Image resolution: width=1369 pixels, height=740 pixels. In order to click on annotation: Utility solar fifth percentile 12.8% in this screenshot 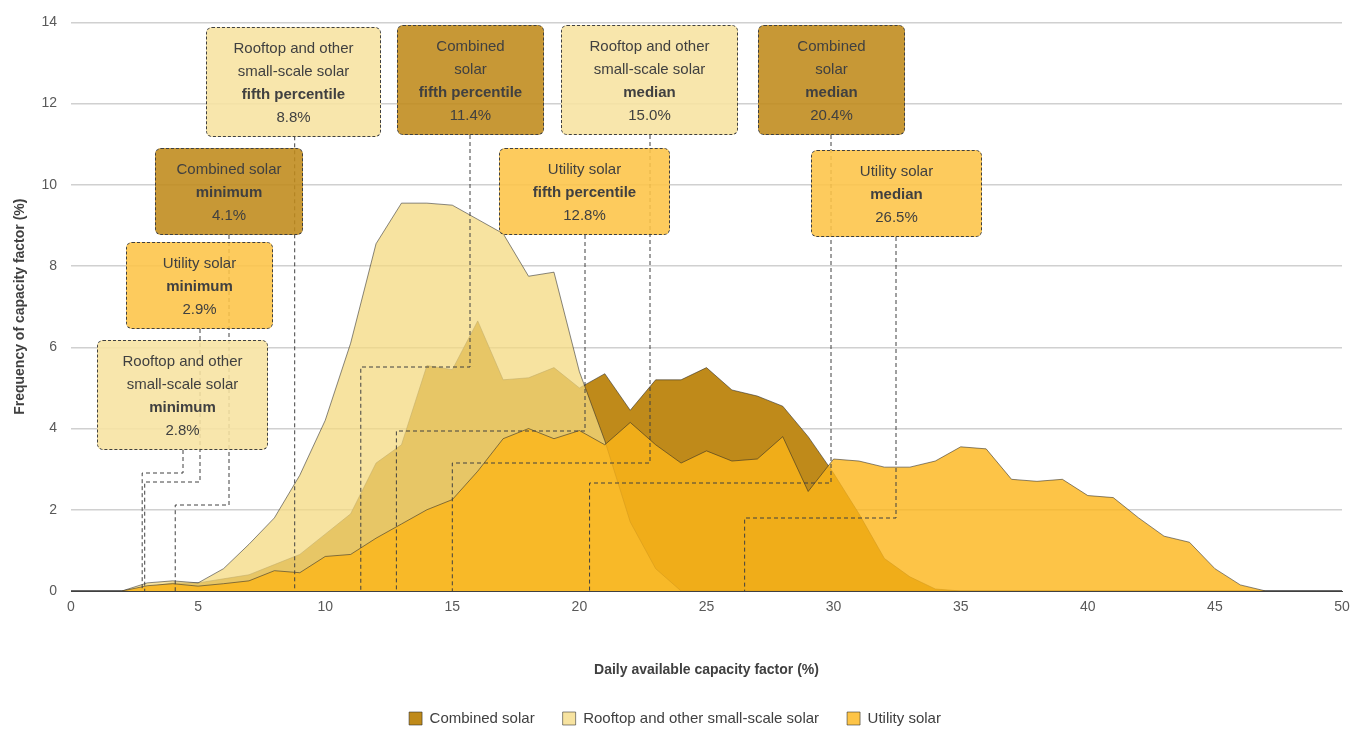, I will do `click(584, 192)`.